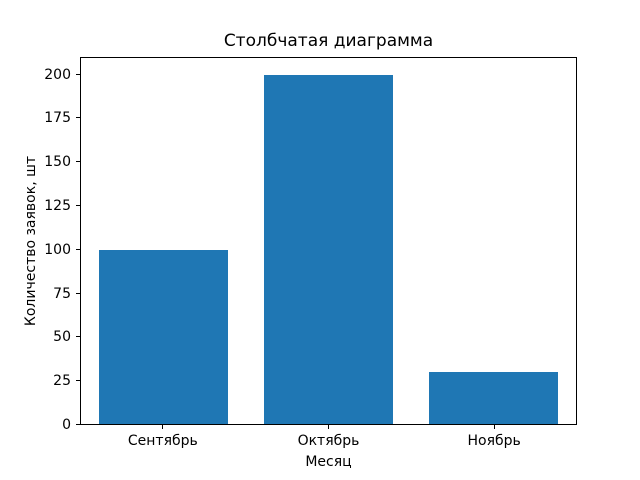 This screenshot has height=480, width=640. Describe the element at coordinates (57, 74) in the screenshot. I see `y-tick-label: 200` at that location.